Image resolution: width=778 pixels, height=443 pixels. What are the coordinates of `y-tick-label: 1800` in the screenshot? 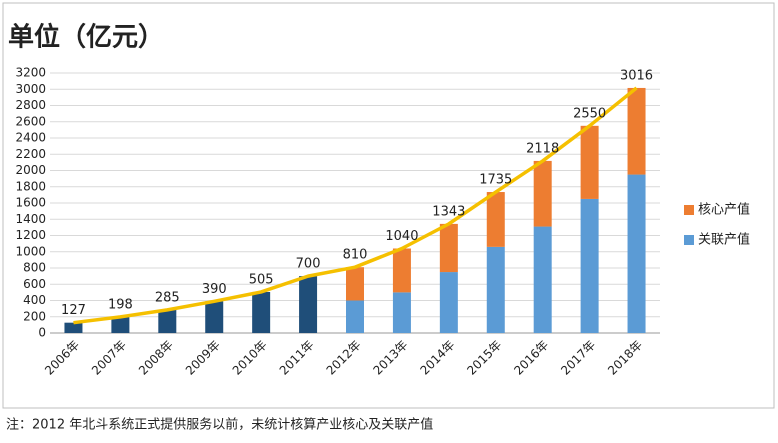 It's located at (30, 186).